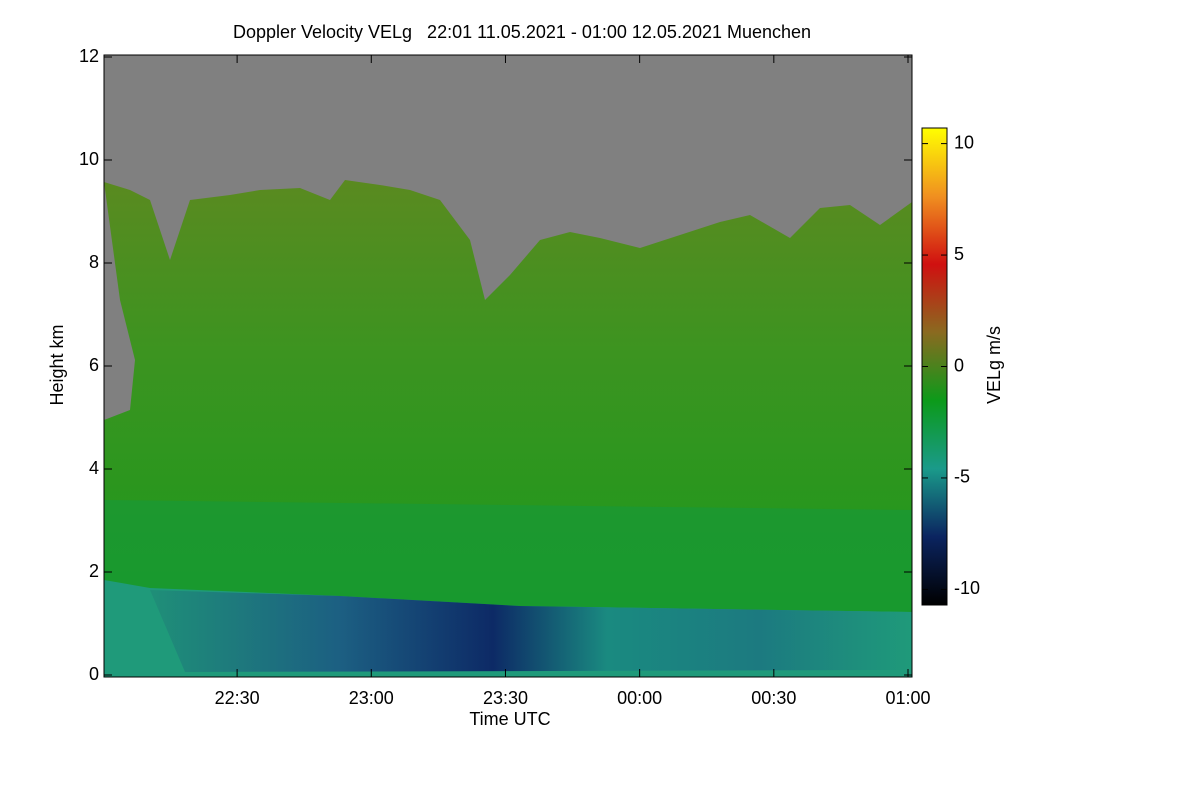 The image size is (1200, 800). Describe the element at coordinates (994, 365) in the screenshot. I see `colorbar-title: VELg m/s` at that location.